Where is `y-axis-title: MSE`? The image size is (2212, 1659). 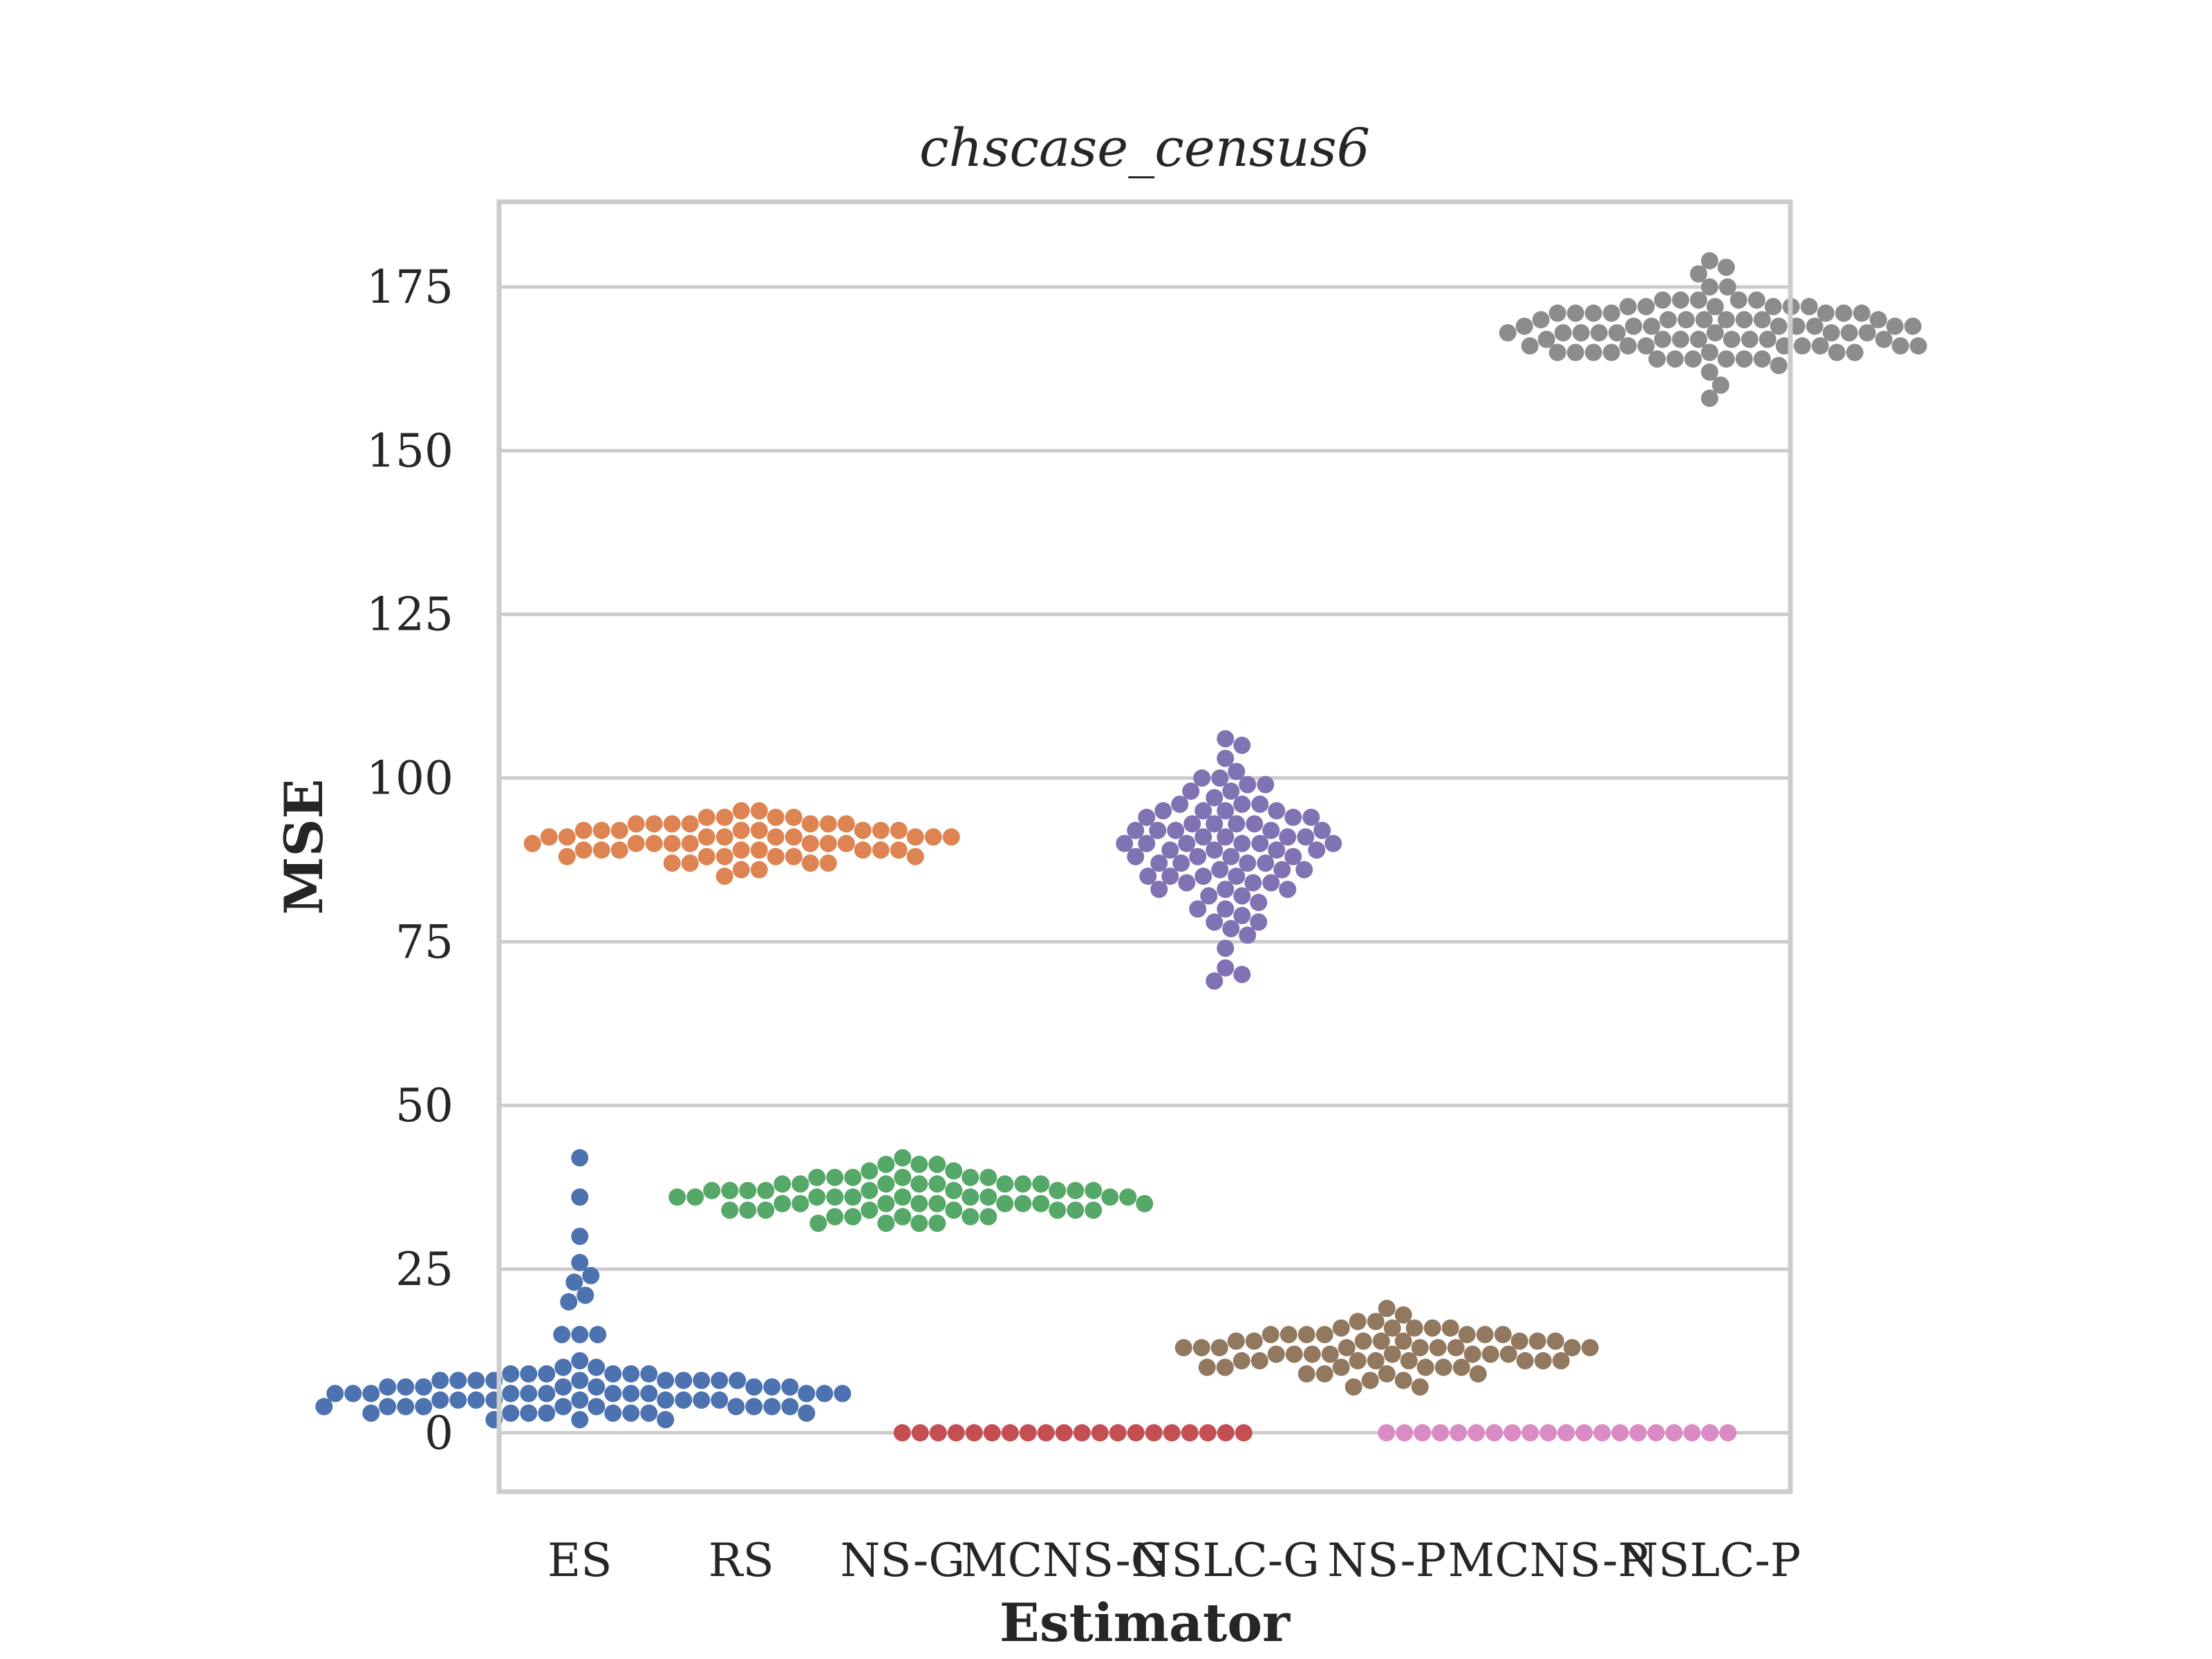
y-axis-title: MSE is located at coordinates (304, 847).